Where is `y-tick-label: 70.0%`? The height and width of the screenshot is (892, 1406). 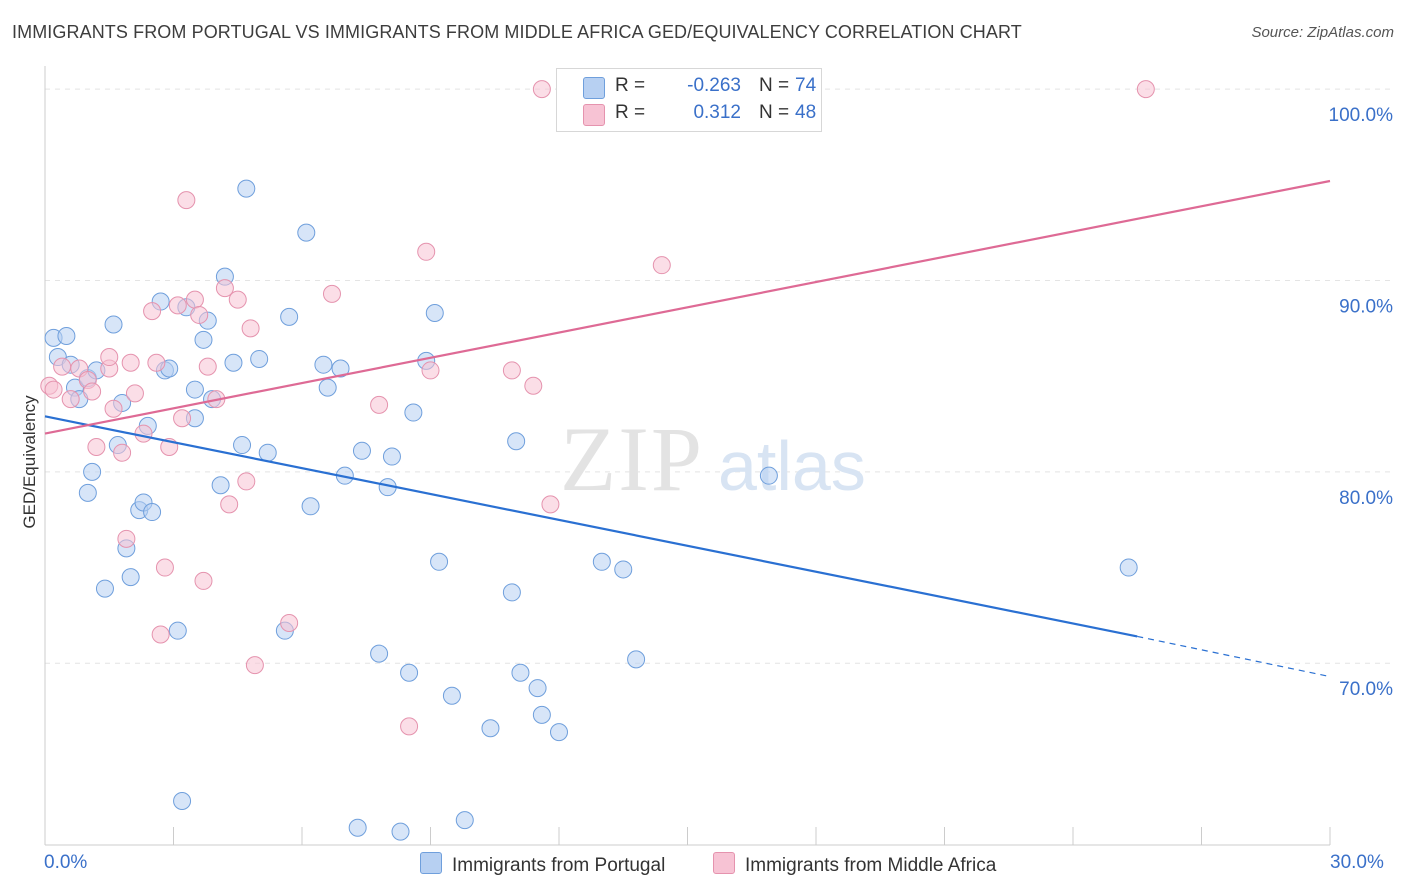
y-tick-label: 70.0% is located at coordinates (1366, 689).